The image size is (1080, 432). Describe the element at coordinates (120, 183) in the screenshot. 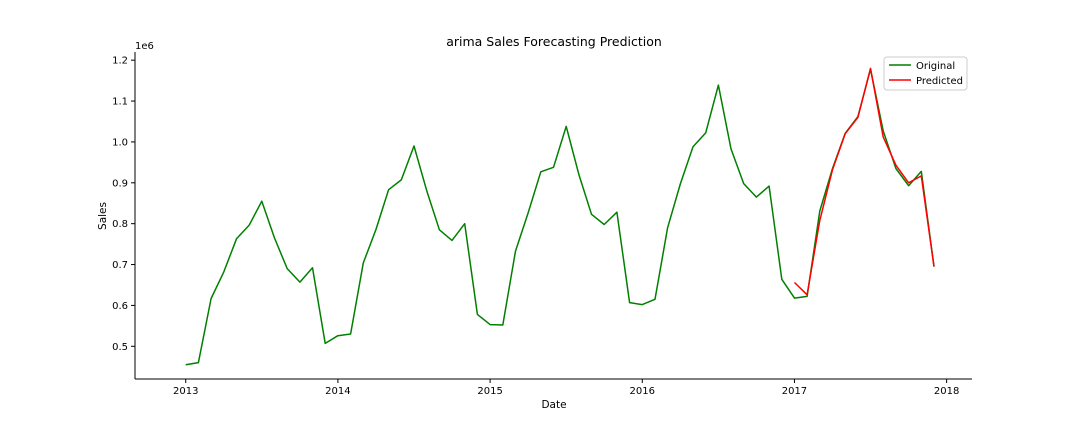

I see `y-tick-label: 0.9` at that location.